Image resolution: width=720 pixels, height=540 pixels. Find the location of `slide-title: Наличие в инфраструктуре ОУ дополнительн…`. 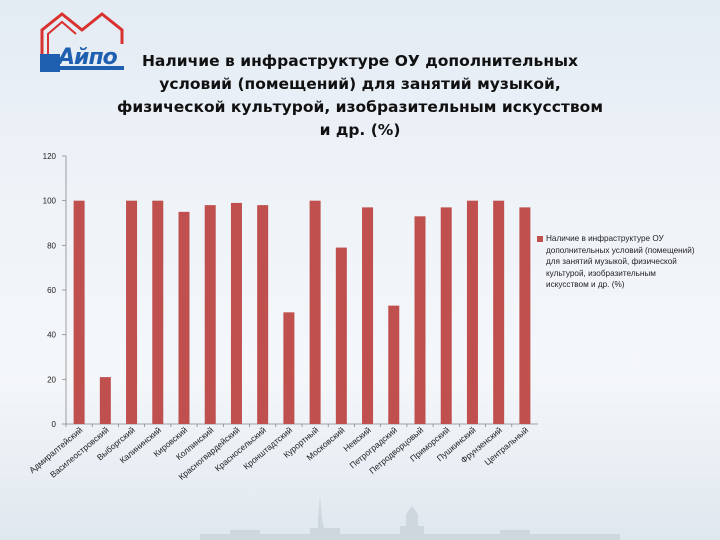

slide-title: Наличие в инфраструктуре ОУ дополнительн… is located at coordinates (360, 95).